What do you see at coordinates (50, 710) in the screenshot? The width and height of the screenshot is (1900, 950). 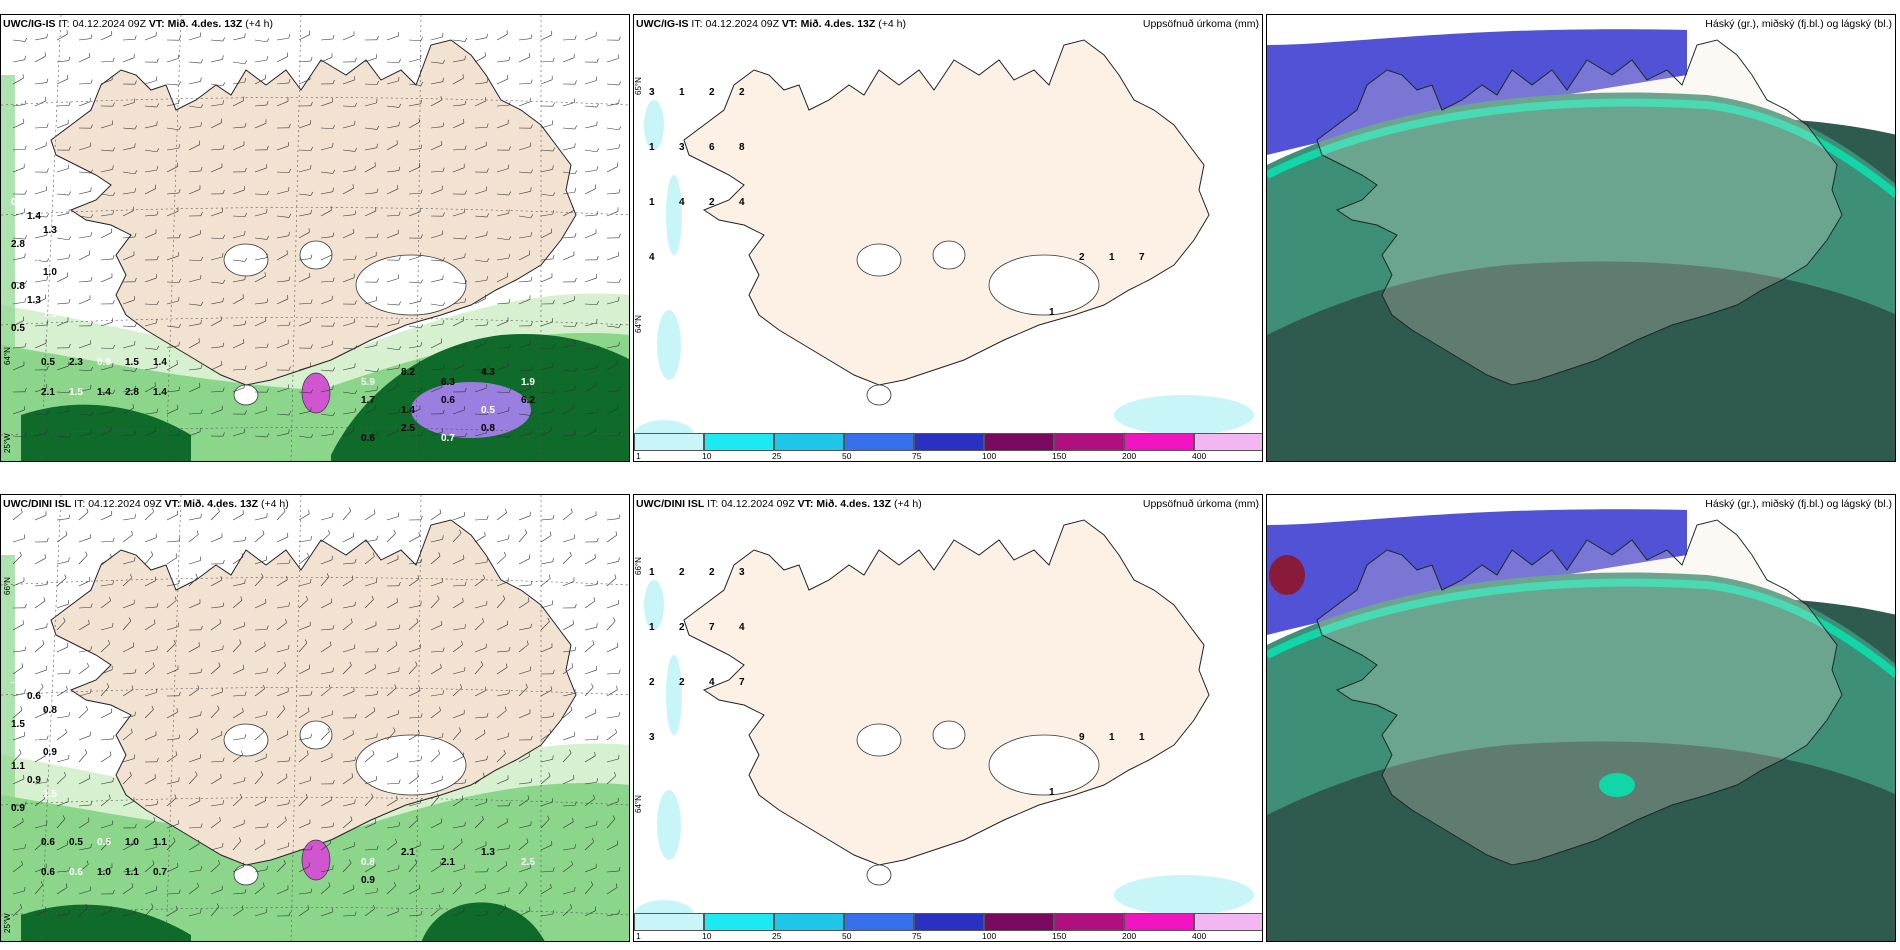 I see `wind-value-label: 0.8` at bounding box center [50, 710].